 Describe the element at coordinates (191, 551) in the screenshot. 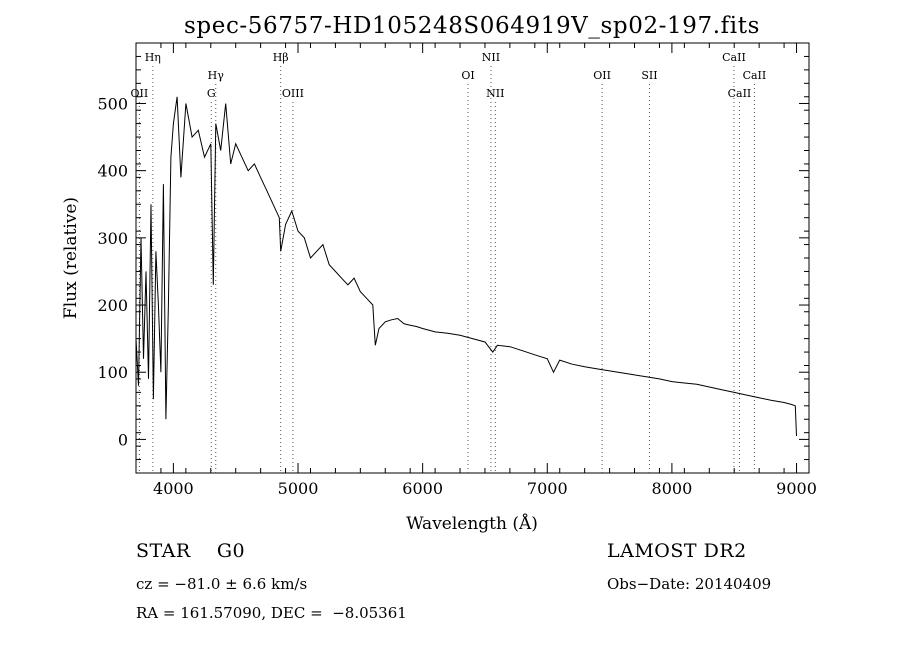

I see `object-class: STAR G0` at that location.